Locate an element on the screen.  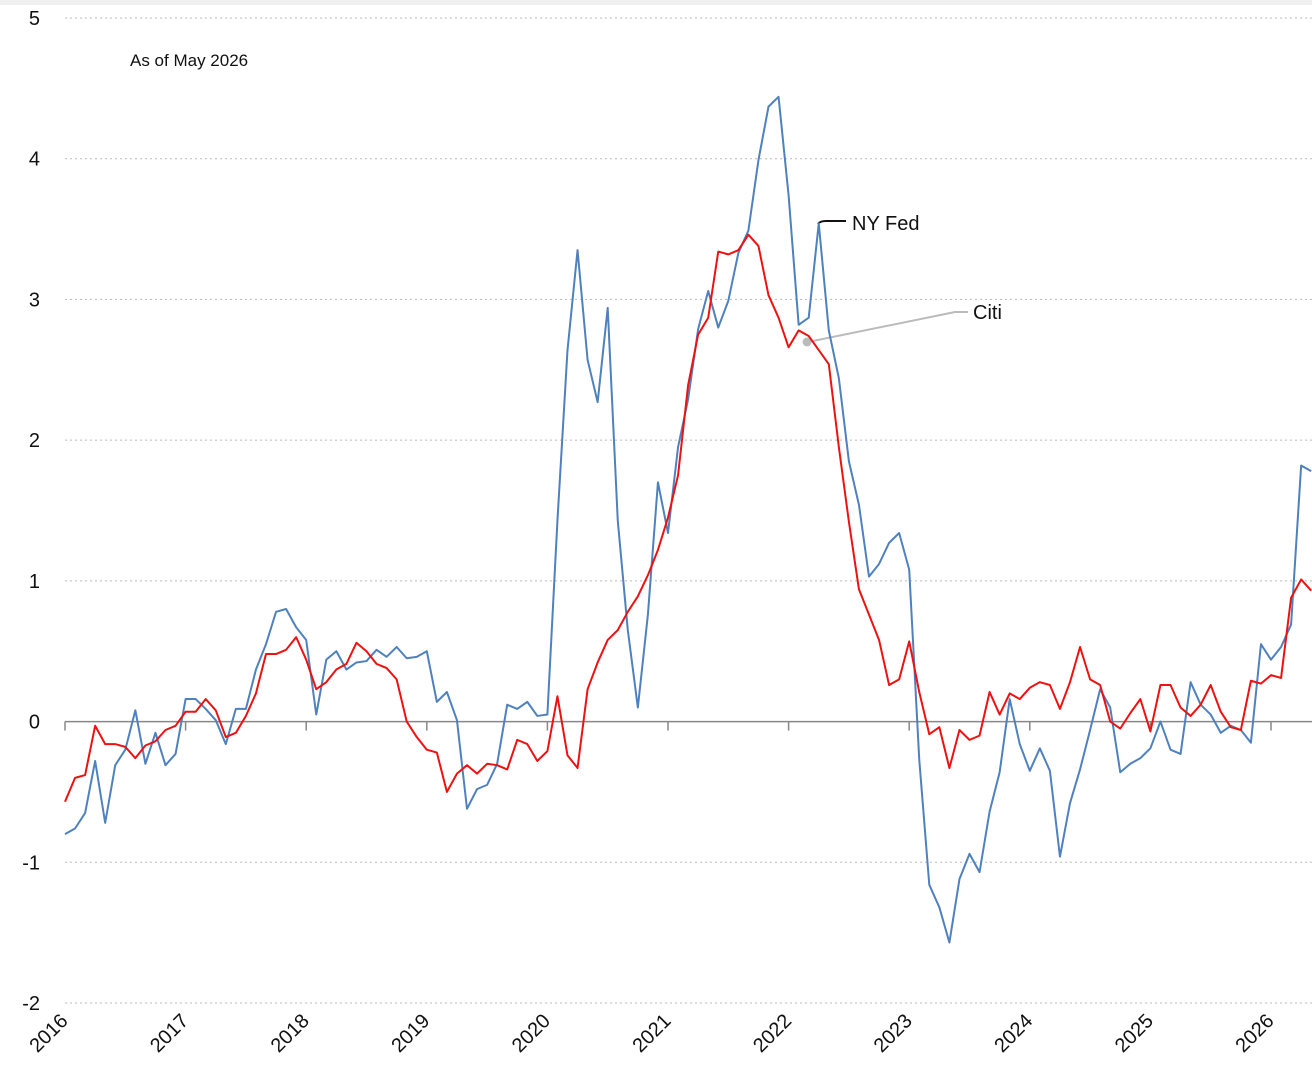
x-tick-label: 2024 is located at coordinates (1013, 1033).